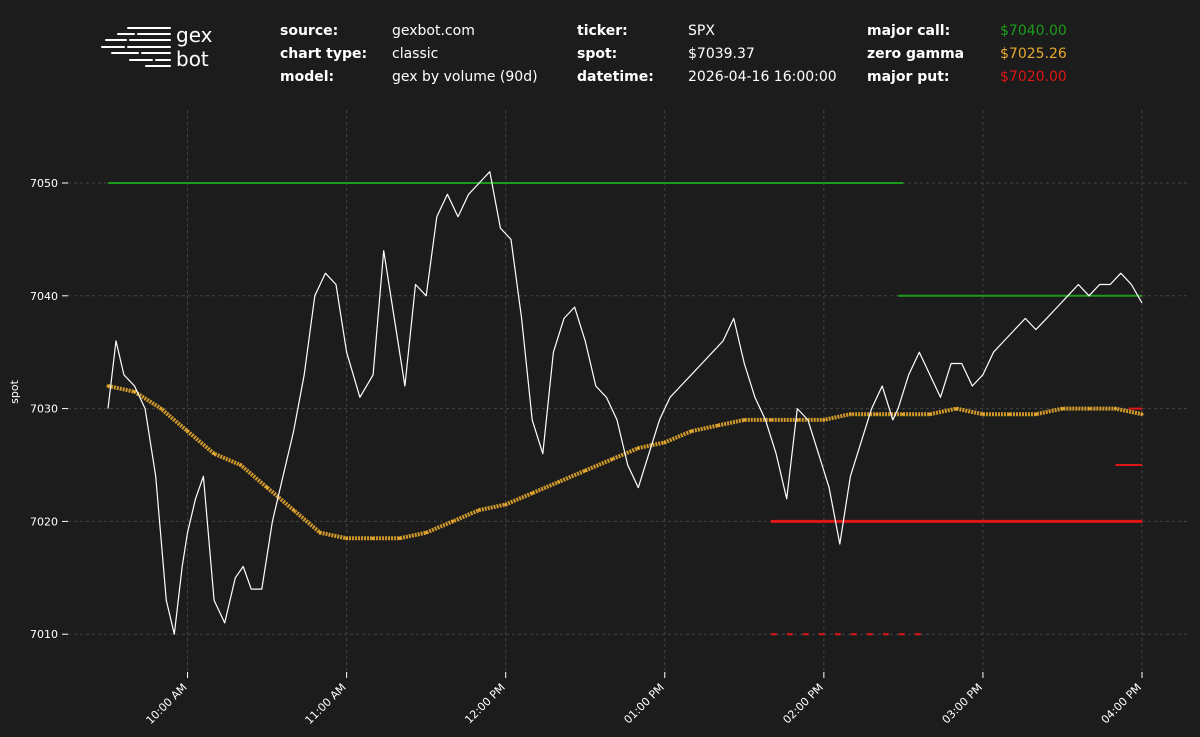 The width and height of the screenshot is (1200, 737). I want to click on header-key: model:, so click(307, 77).